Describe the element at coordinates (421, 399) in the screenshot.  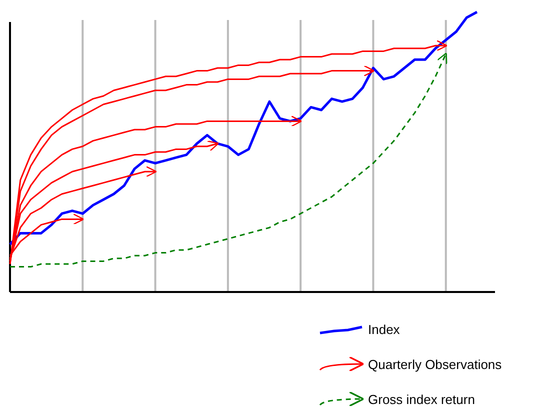
I see `legend-label: Gross index return` at that location.